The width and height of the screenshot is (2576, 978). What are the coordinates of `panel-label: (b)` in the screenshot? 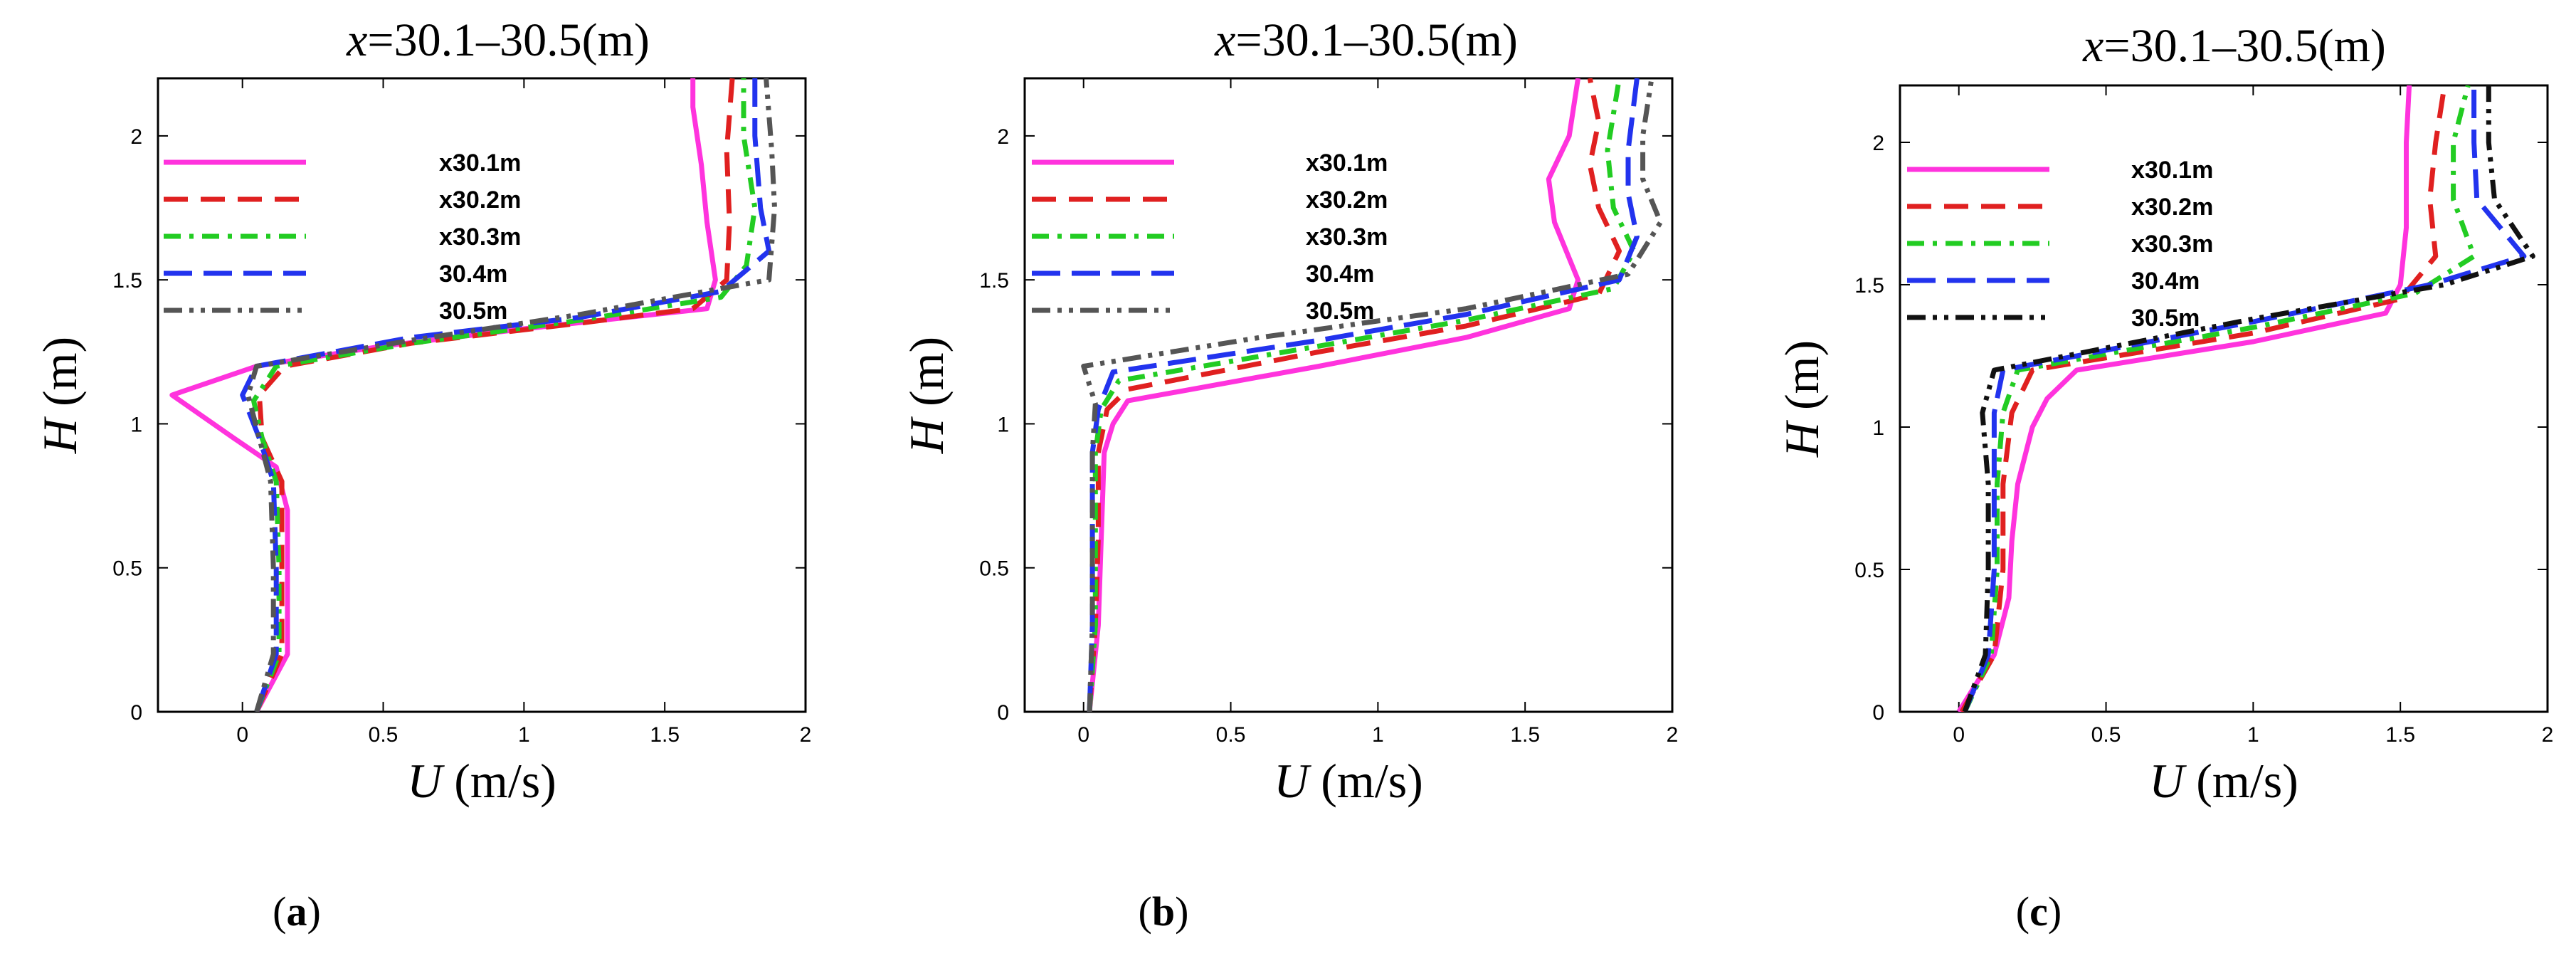 It's located at (1164, 911).